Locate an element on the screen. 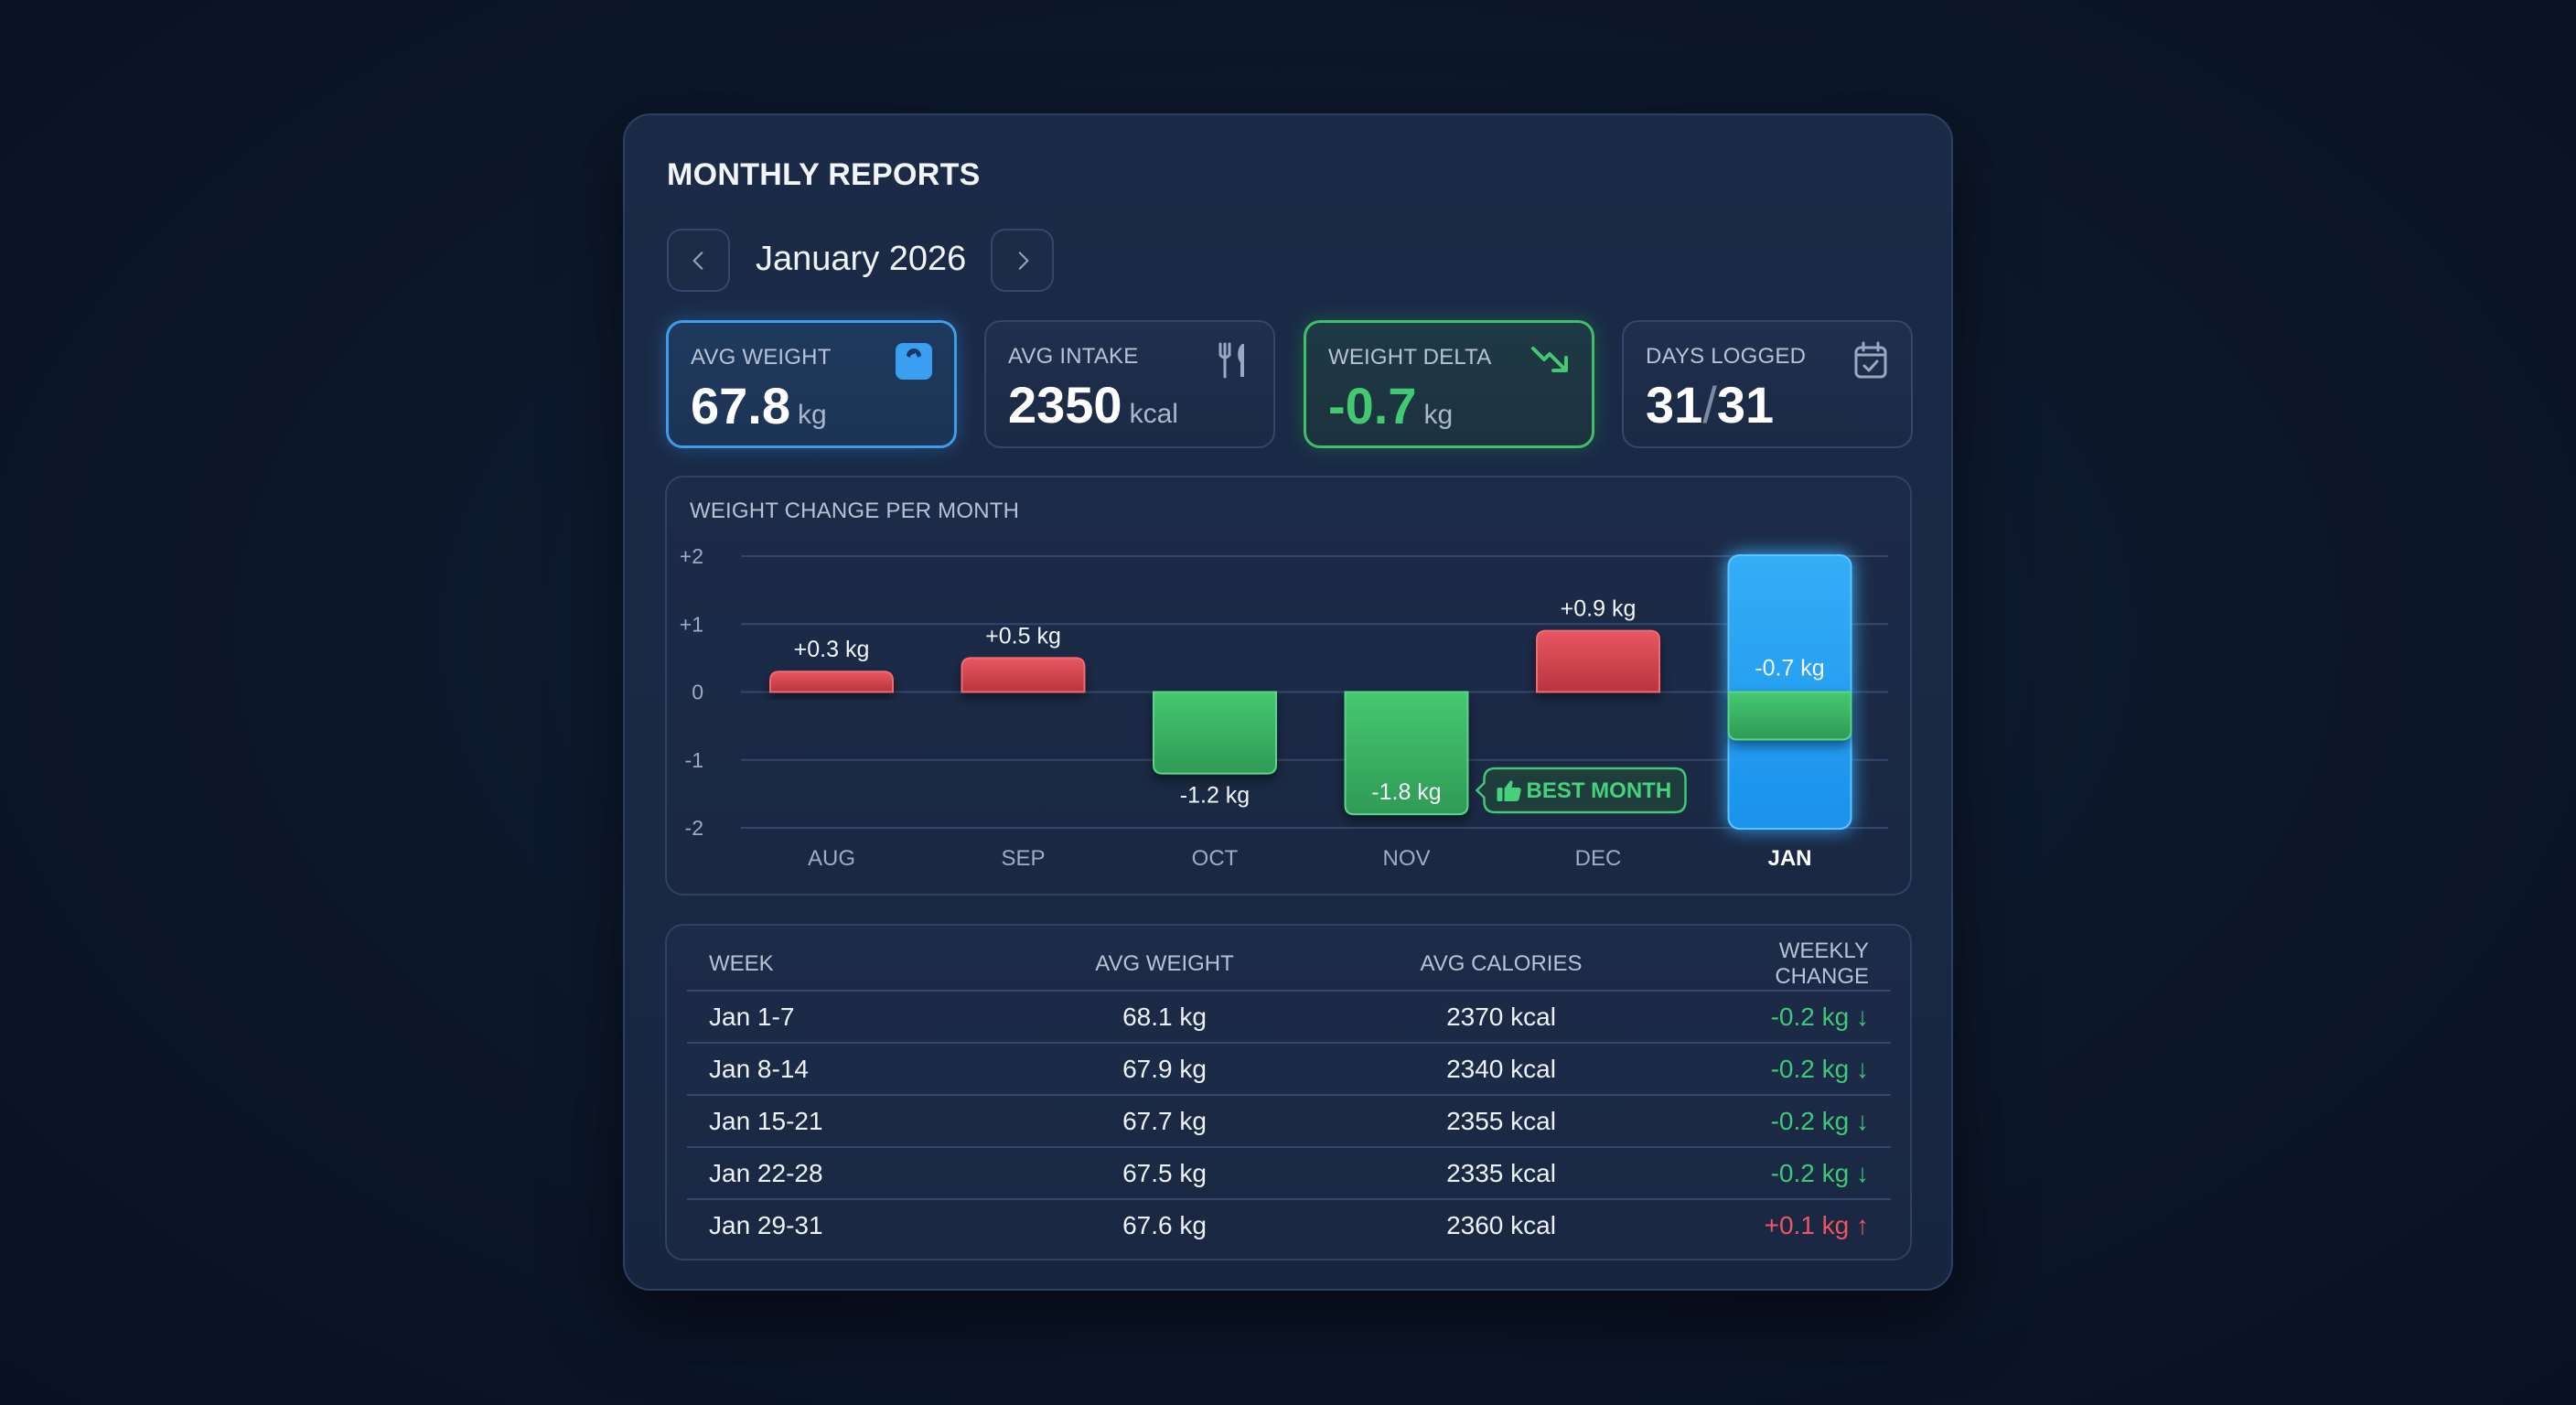 The height and width of the screenshot is (1405, 2576). week-cell: Jan 15-21 is located at coordinates (846, 1121).